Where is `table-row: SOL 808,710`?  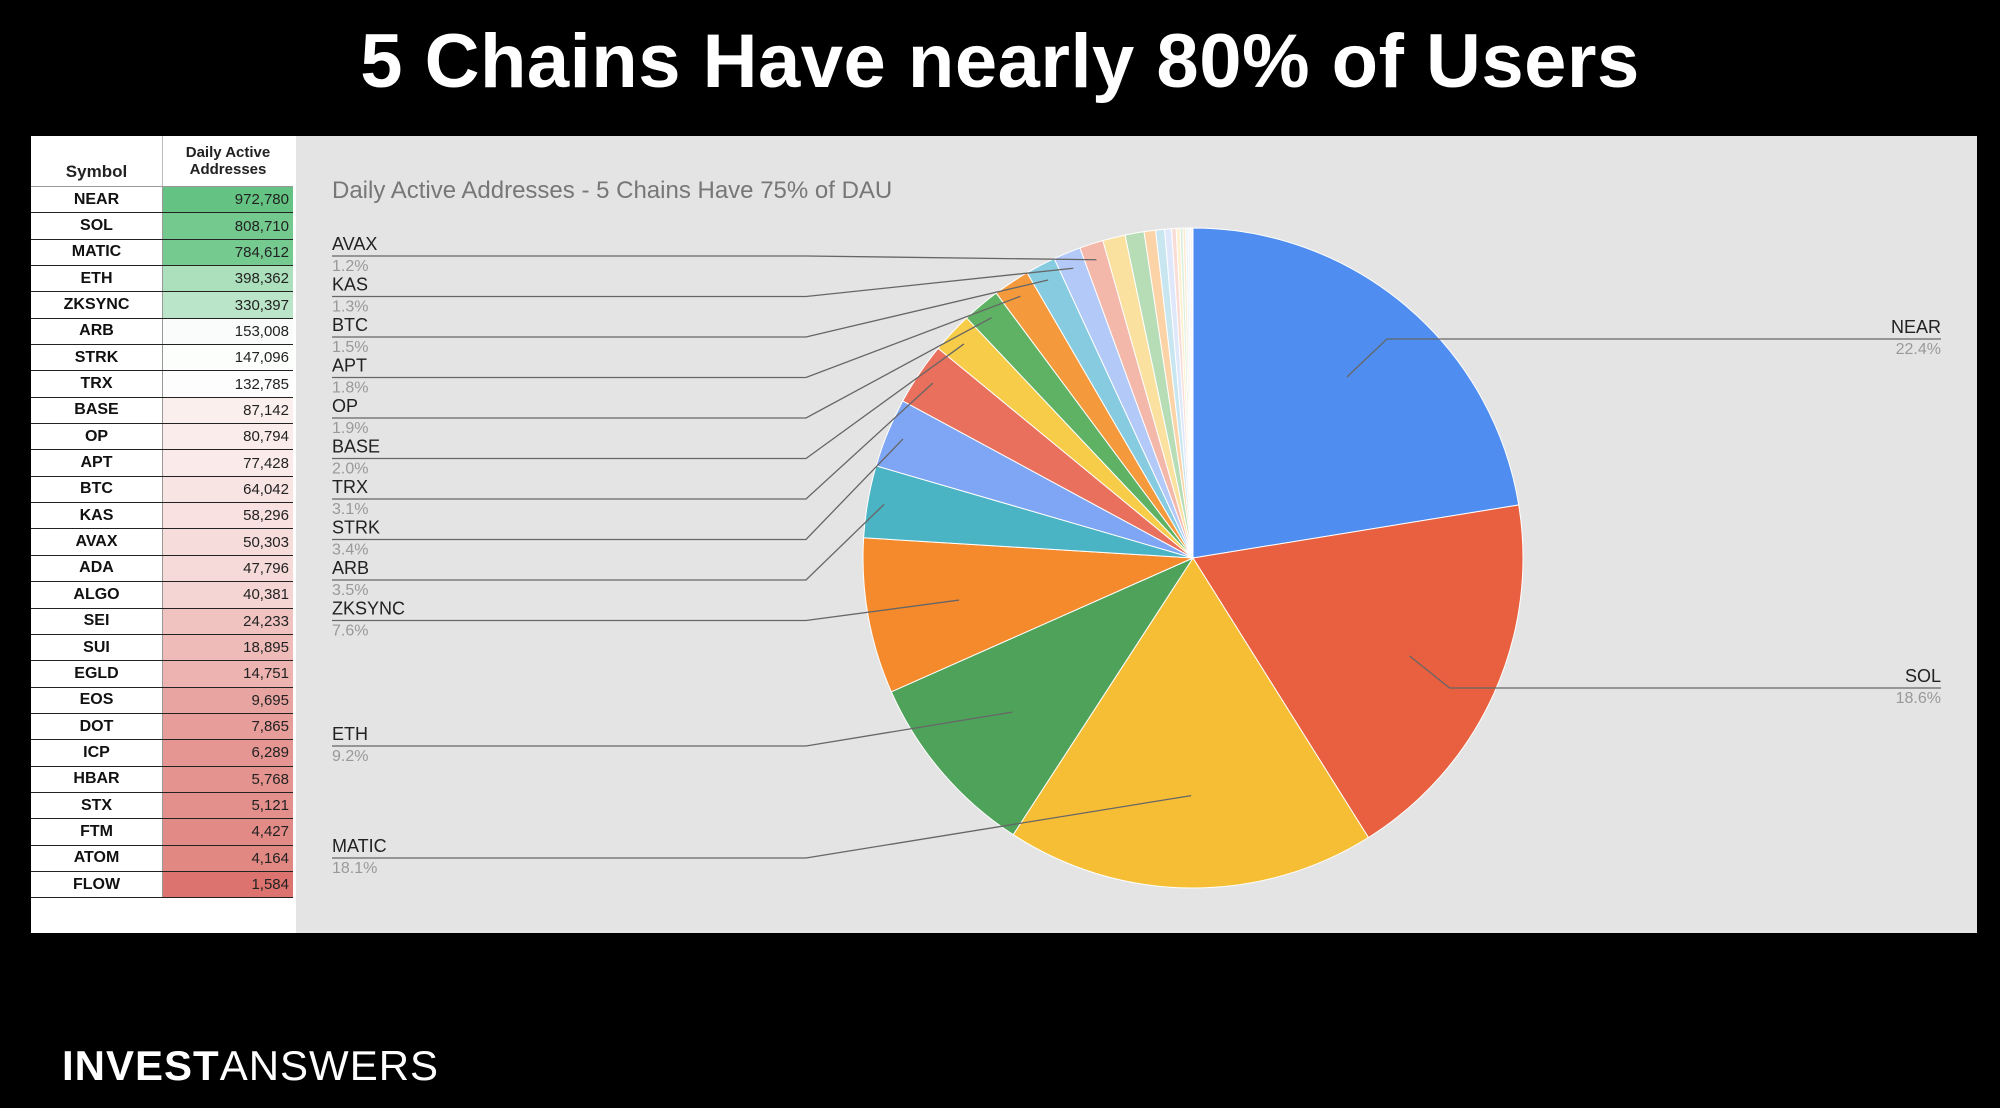 table-row: SOL 808,710 is located at coordinates (162, 226).